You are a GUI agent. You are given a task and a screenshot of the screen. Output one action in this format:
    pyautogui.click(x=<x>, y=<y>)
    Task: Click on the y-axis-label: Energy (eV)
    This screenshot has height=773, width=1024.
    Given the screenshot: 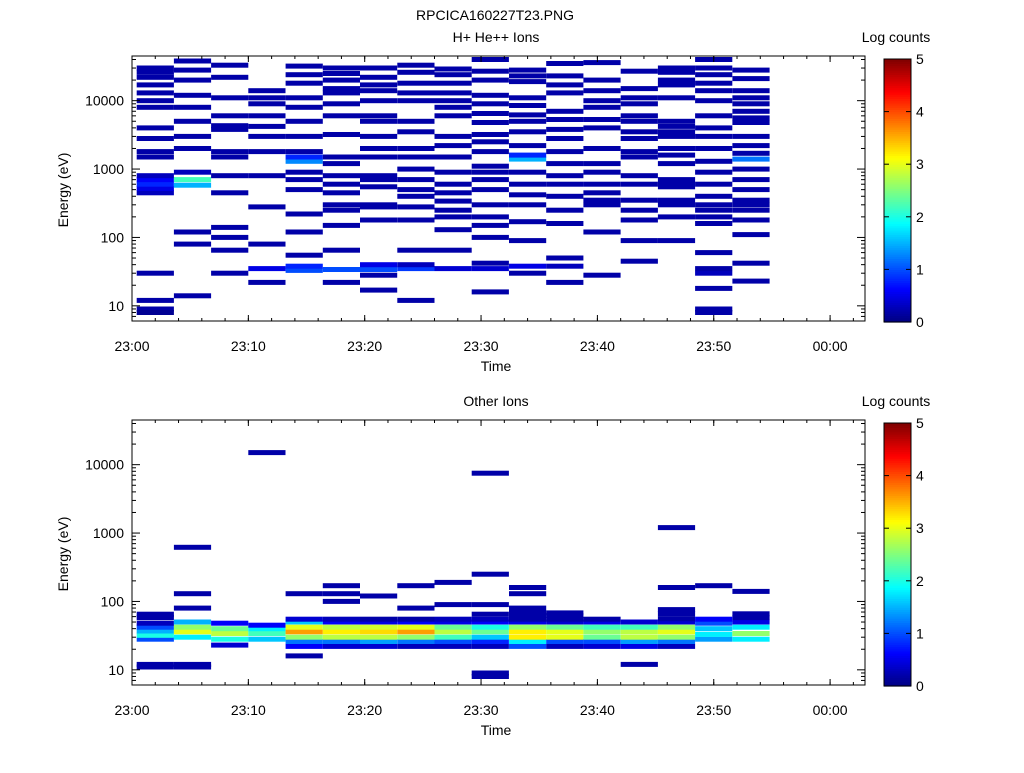 What is the action you would take?
    pyautogui.click(x=63, y=190)
    